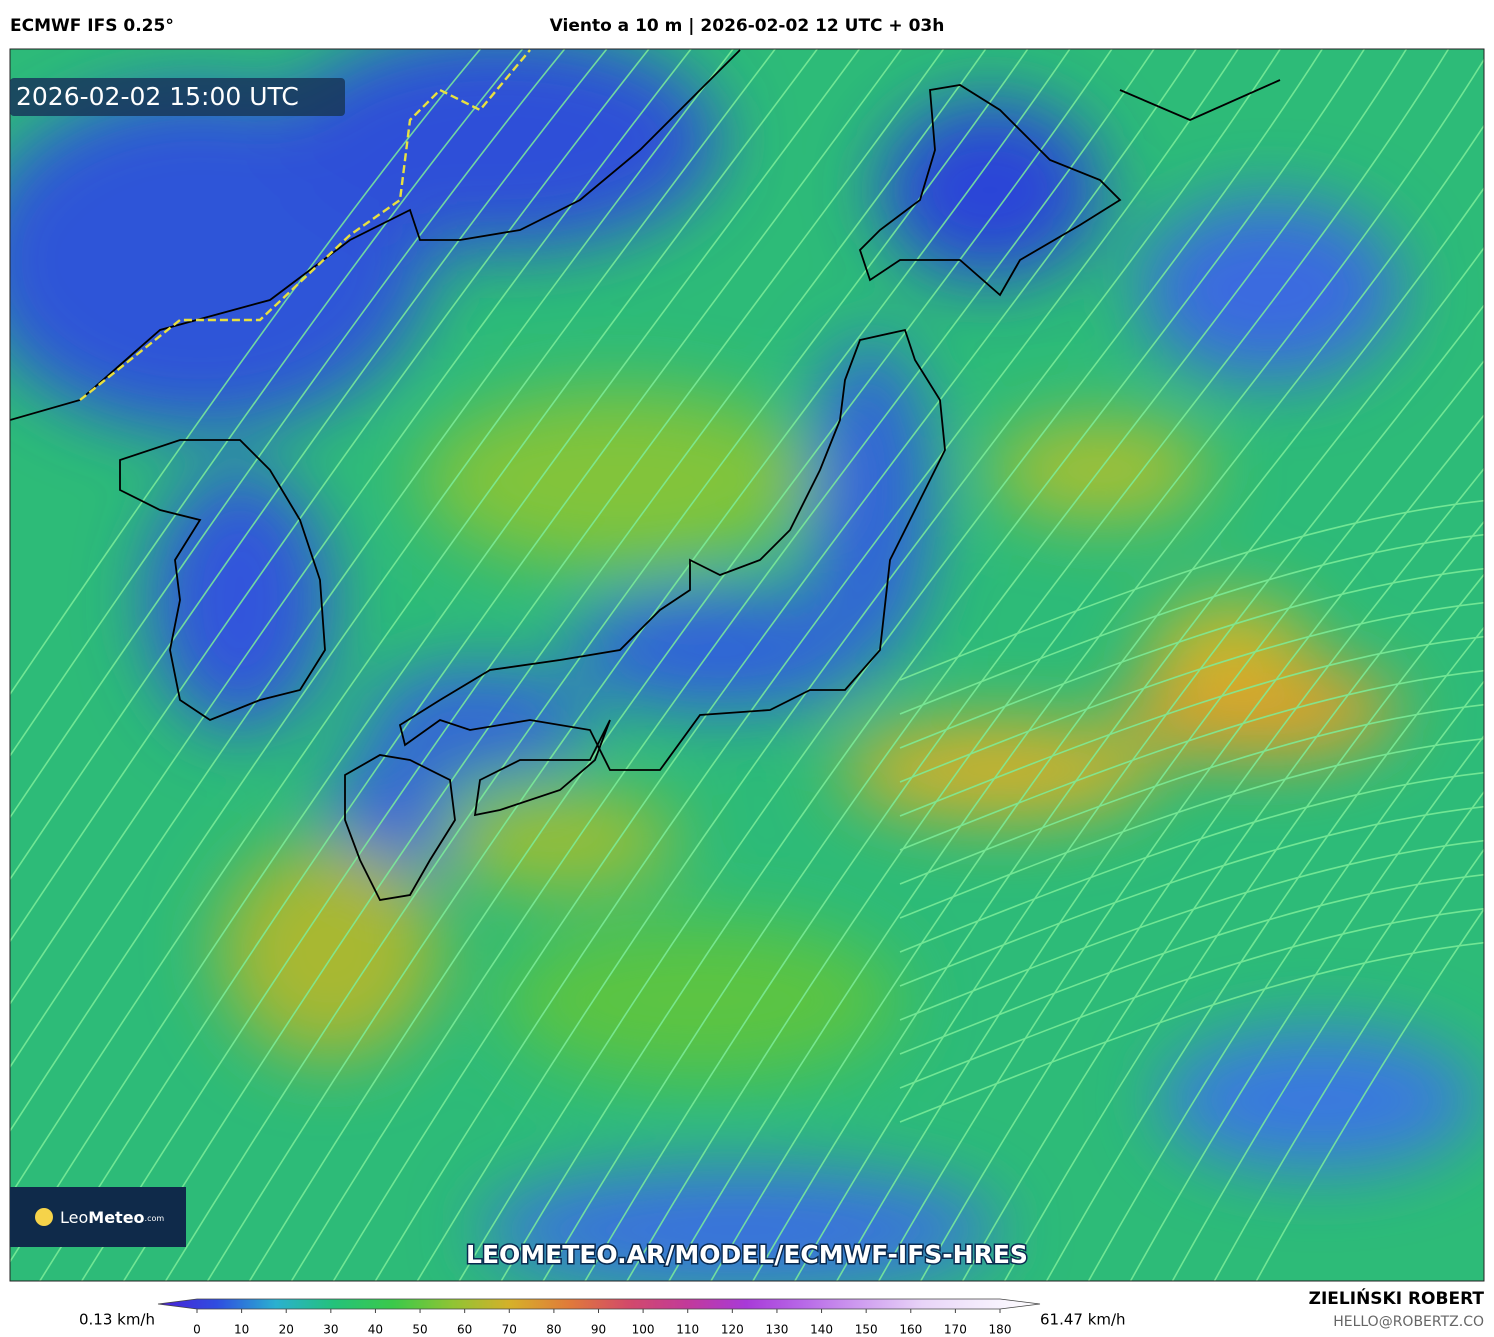 This screenshot has width=1494, height=1337. I want to click on colorbar-tick-label: 80, so click(553, 1330).